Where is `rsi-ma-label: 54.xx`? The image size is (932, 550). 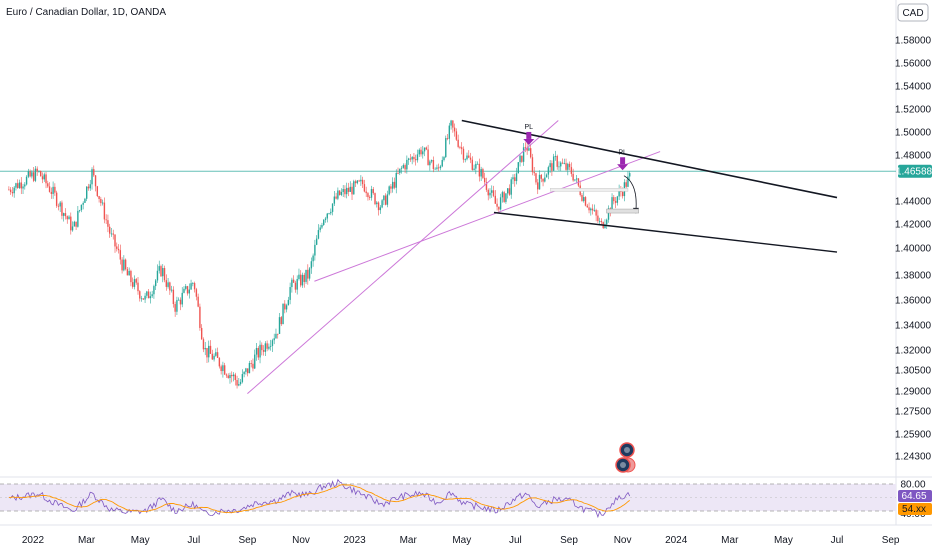
rsi-ma-label: 54.xx is located at coordinates (914, 509).